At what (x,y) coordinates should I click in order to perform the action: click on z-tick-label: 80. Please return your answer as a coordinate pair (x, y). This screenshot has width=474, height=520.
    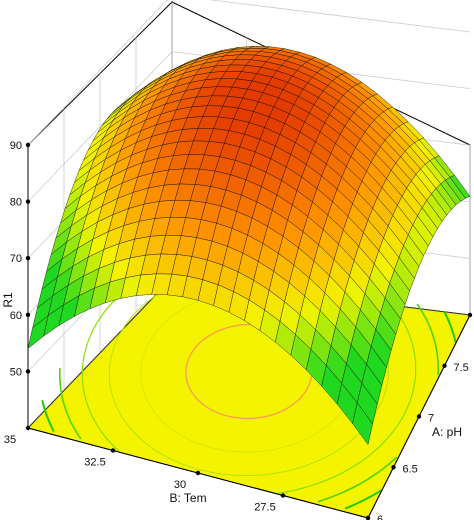
    Looking at the image, I should click on (16, 203).